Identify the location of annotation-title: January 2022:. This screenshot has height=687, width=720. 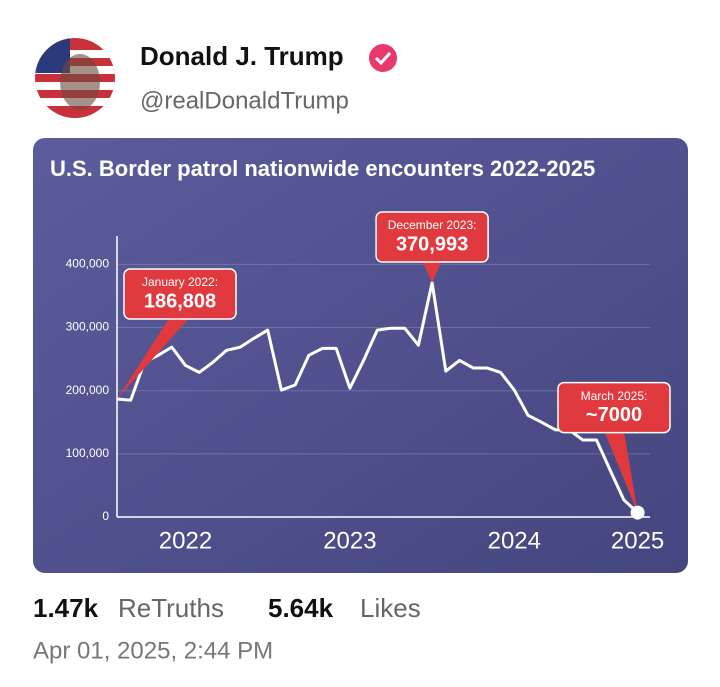
(180, 282).